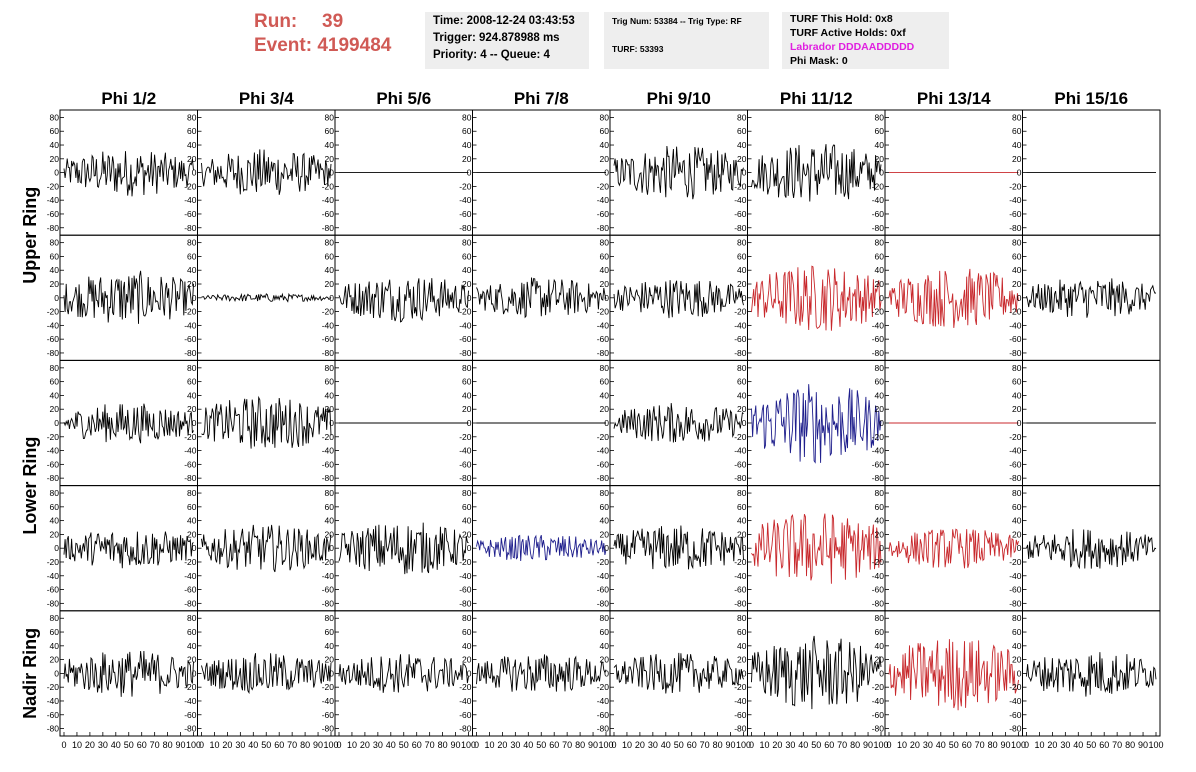 The image size is (1196, 772). I want to click on y-tick-label-r1c7-7: -60, so click(878, 214).